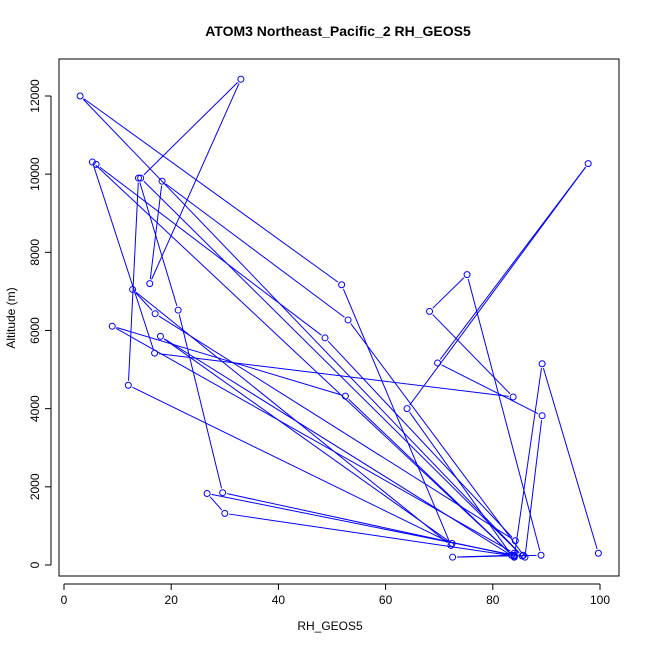 This screenshot has height=650, width=650. What do you see at coordinates (35, 174) in the screenshot?
I see `y-tick-label: 10000` at bounding box center [35, 174].